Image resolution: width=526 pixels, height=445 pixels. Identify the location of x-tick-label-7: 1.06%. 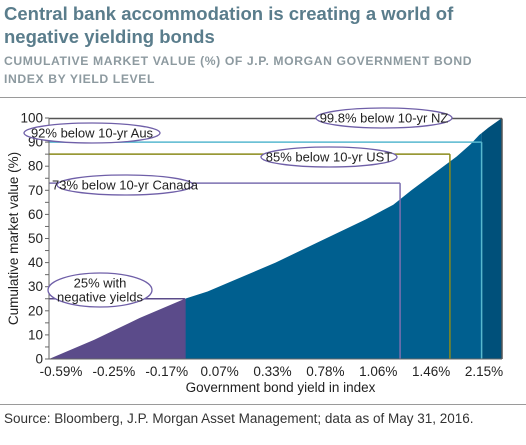
(378, 371).